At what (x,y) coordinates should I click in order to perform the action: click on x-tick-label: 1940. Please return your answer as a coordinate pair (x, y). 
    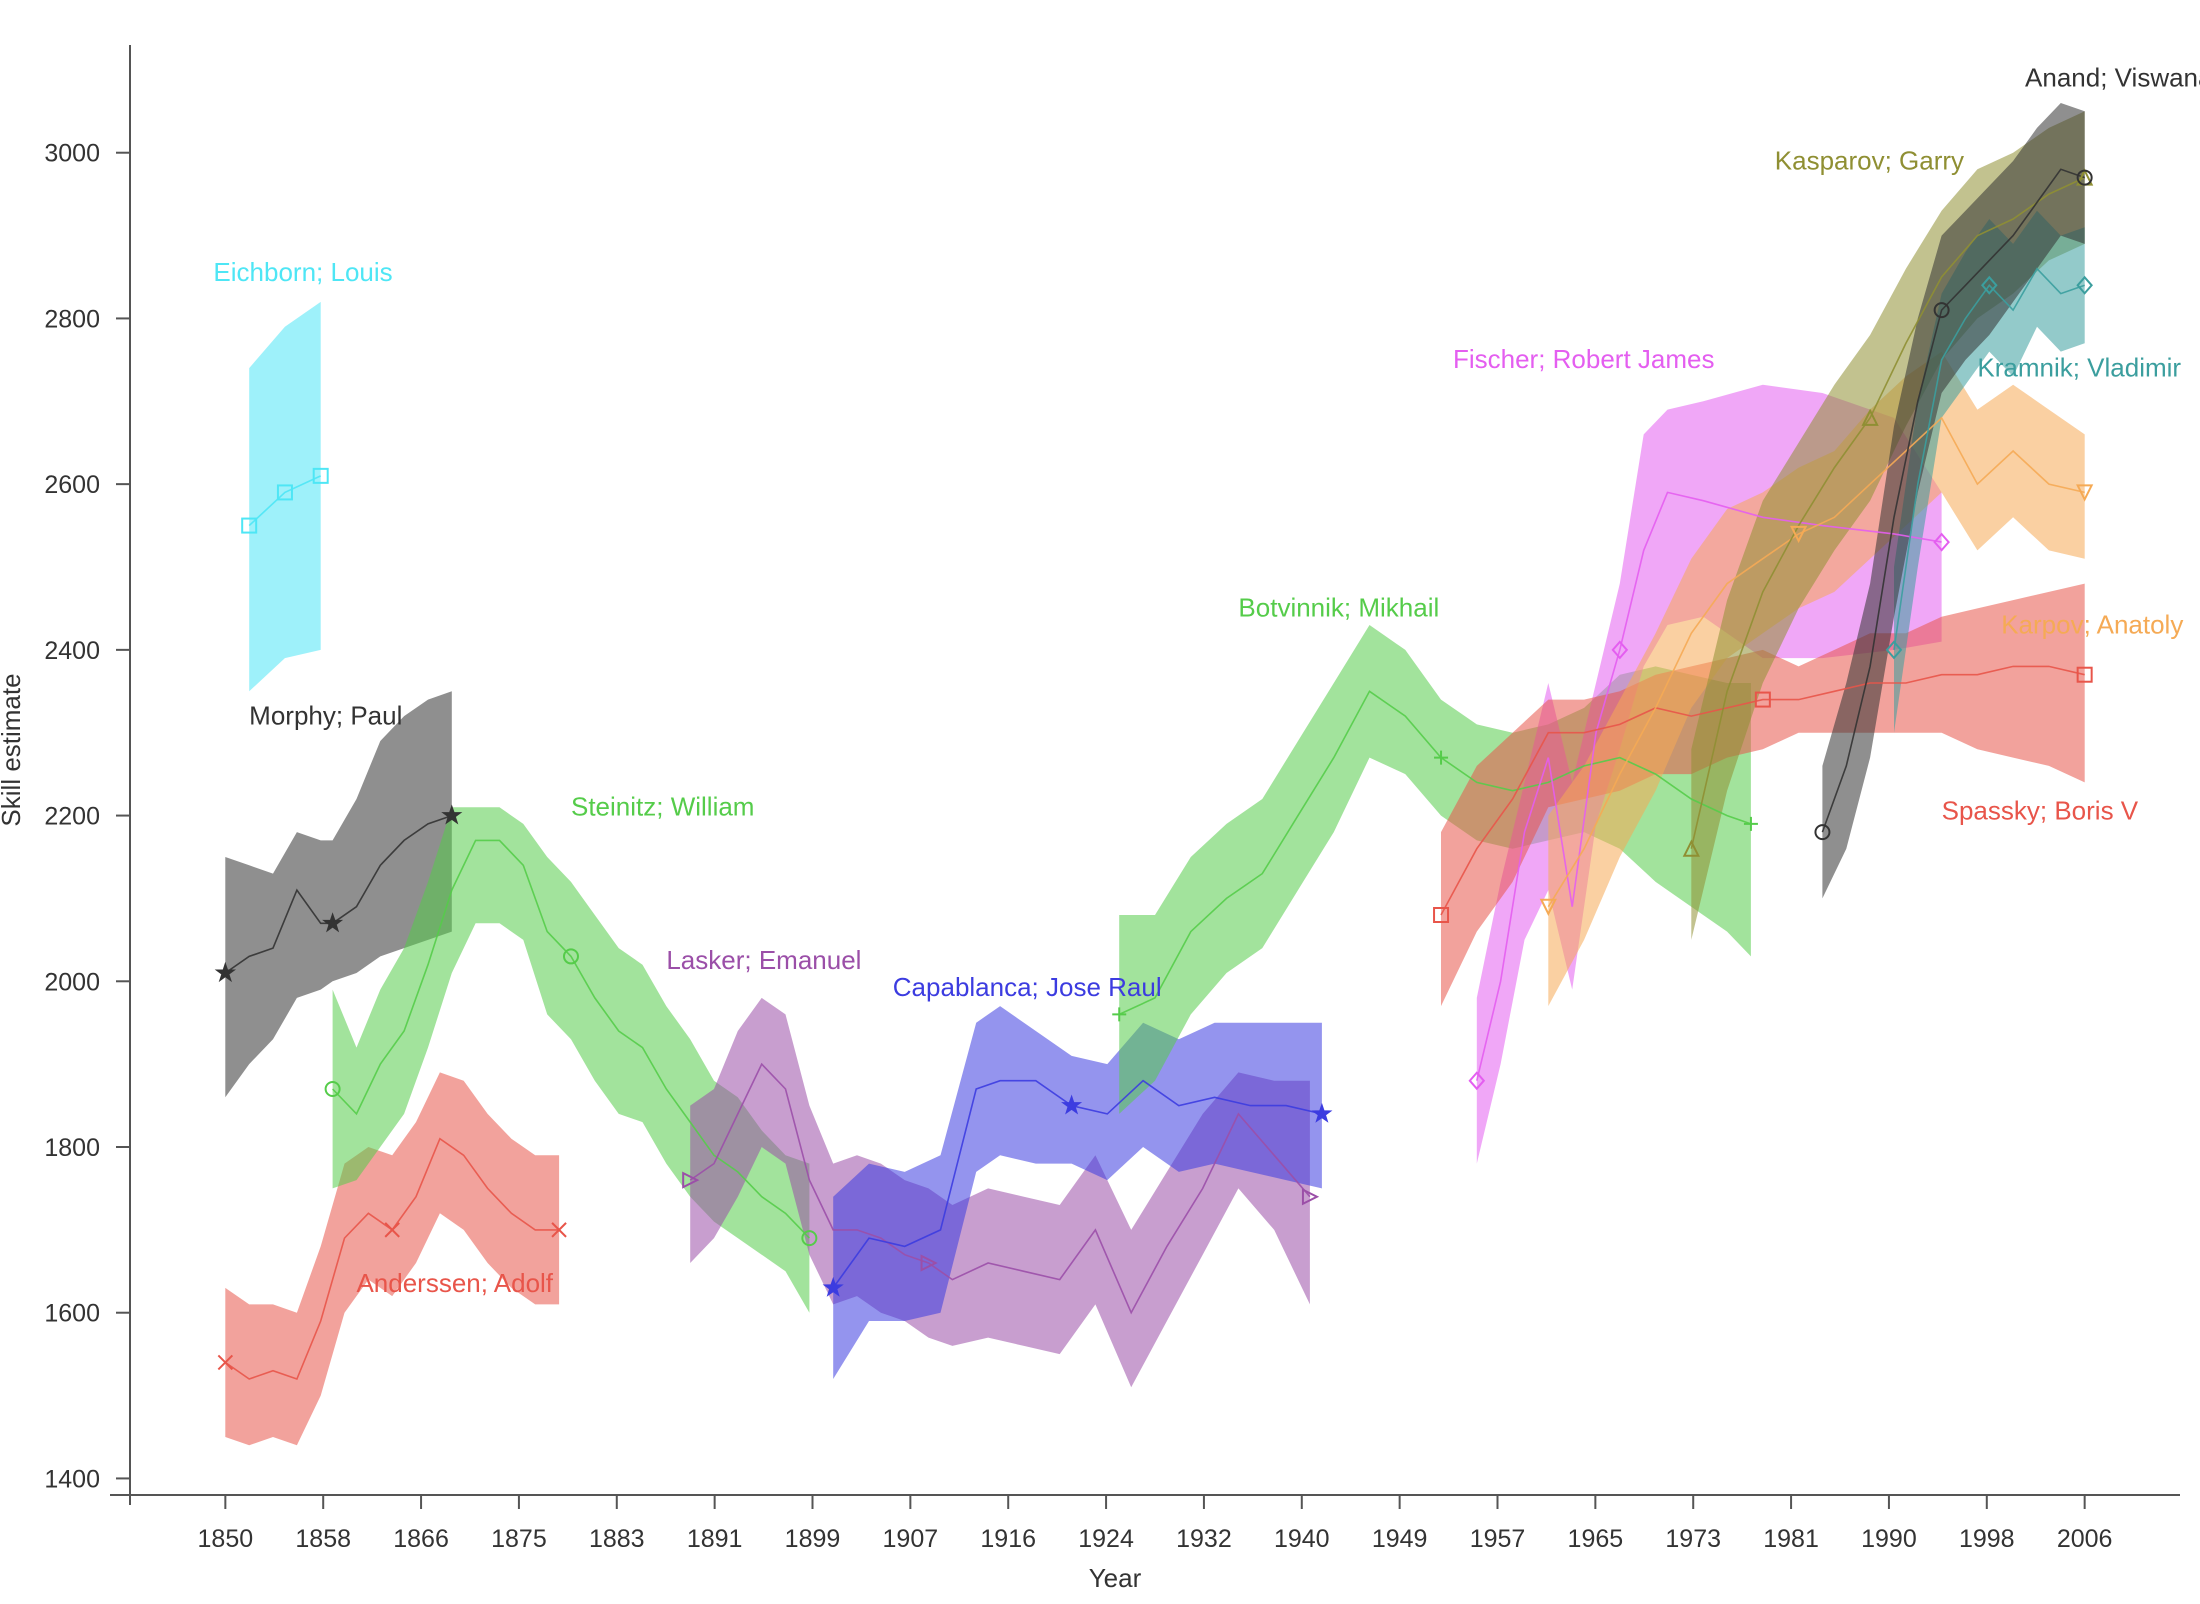
    Looking at the image, I should click on (1302, 1539).